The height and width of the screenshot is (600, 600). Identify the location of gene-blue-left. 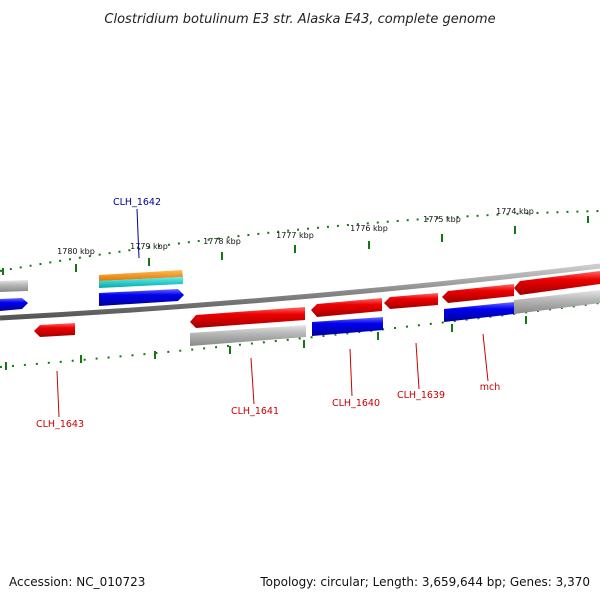
(14, 304).